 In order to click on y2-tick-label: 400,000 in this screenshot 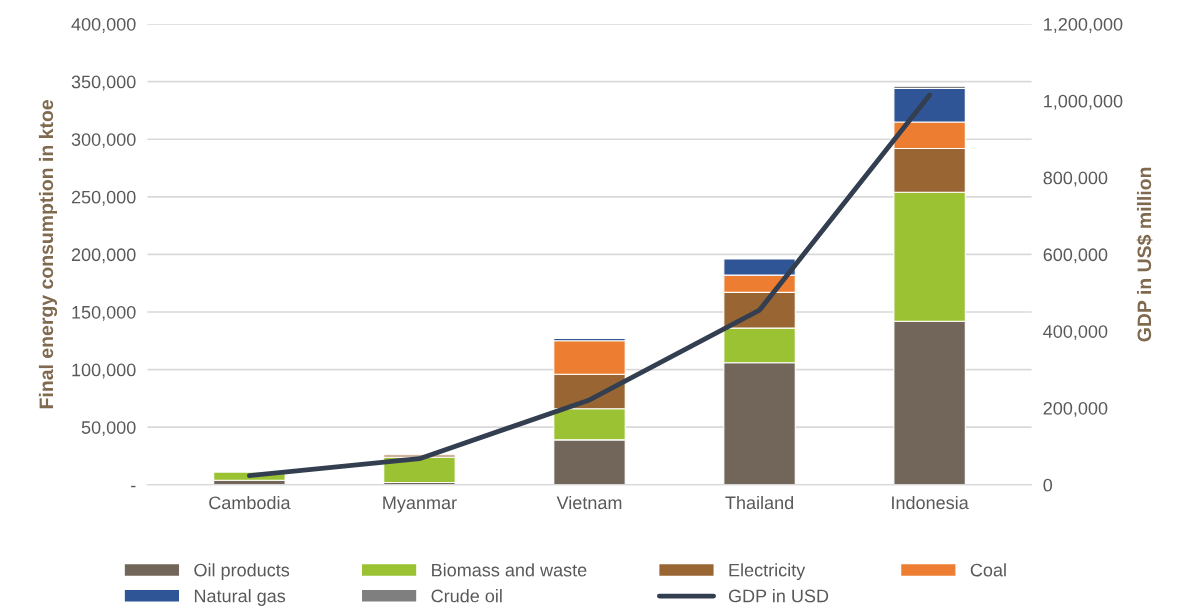, I will do `click(1075, 333)`.